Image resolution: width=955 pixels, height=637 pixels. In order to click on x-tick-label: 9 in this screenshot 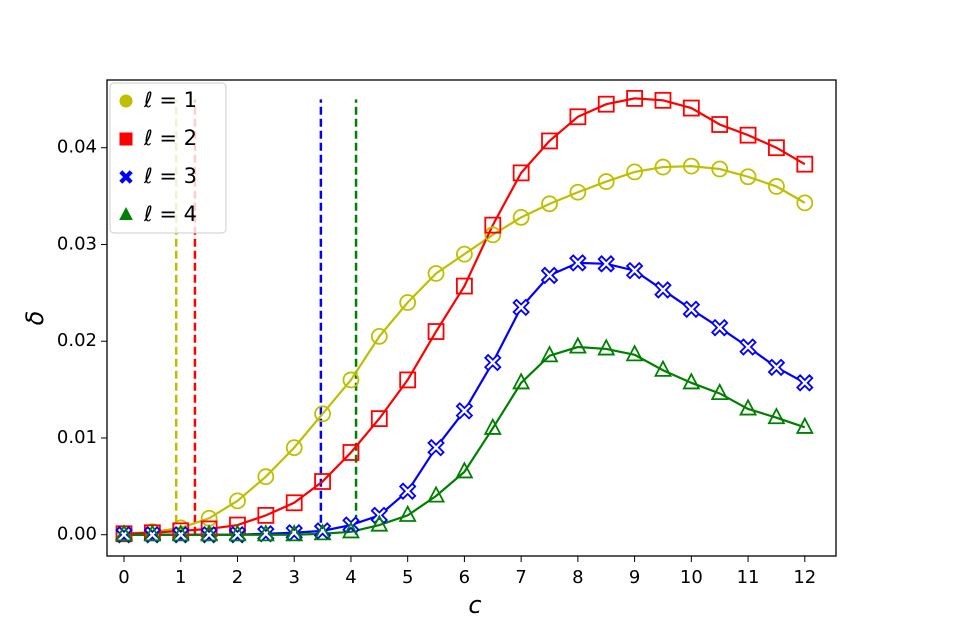, I will do `click(634, 577)`.